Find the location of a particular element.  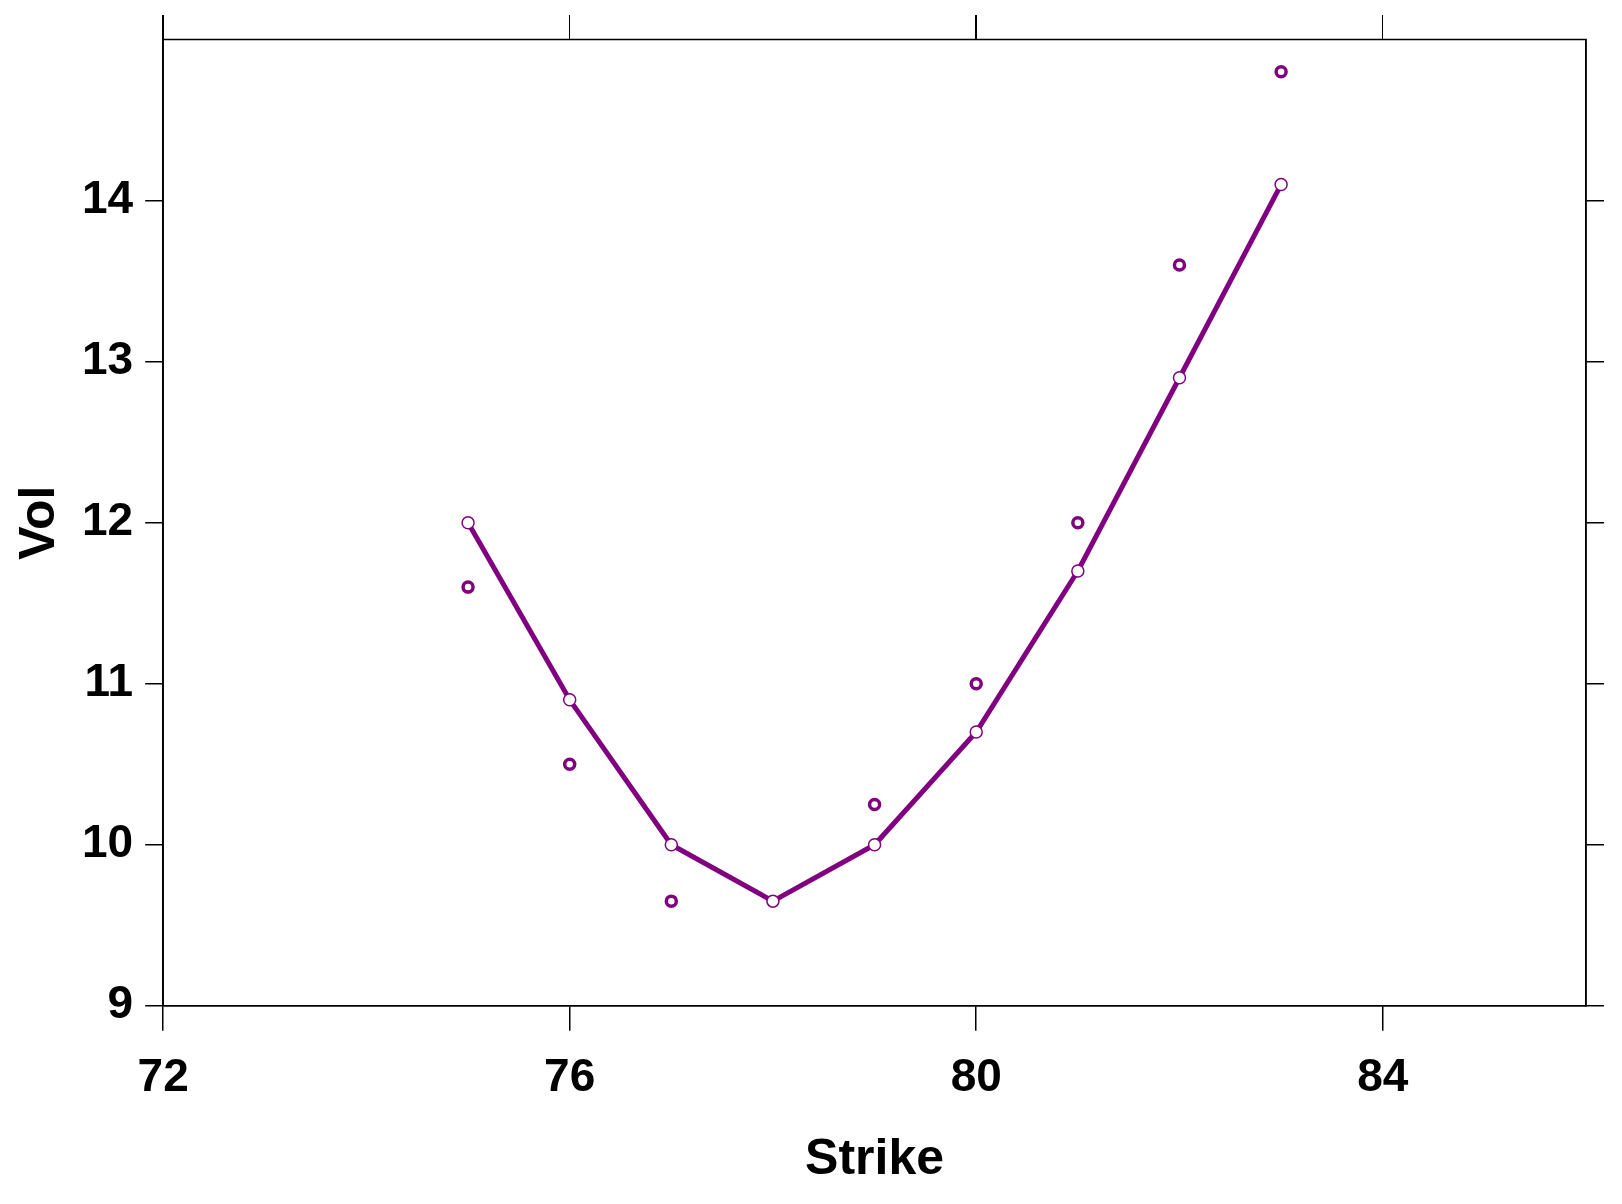

x-tick-label: 72 is located at coordinates (163, 1075).